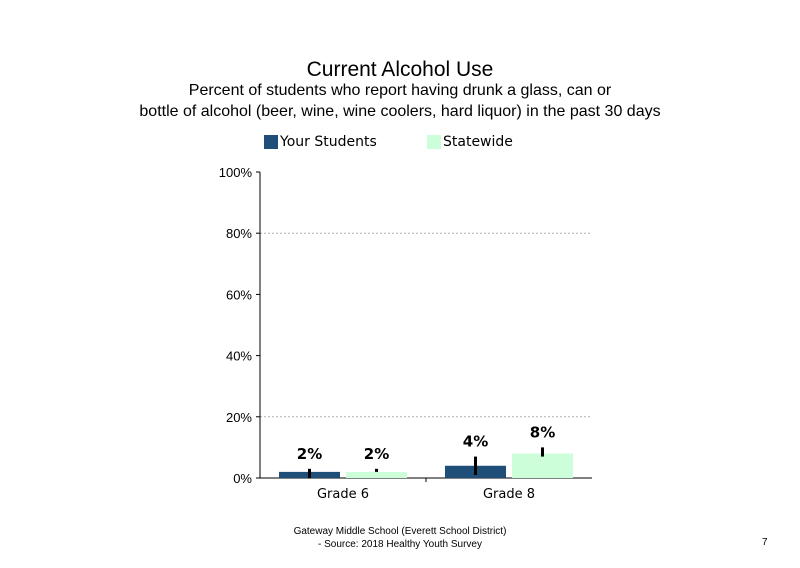 The width and height of the screenshot is (800, 568). Describe the element at coordinates (376, 454) in the screenshot. I see `data-label-statewide-grade-6: 2%` at that location.